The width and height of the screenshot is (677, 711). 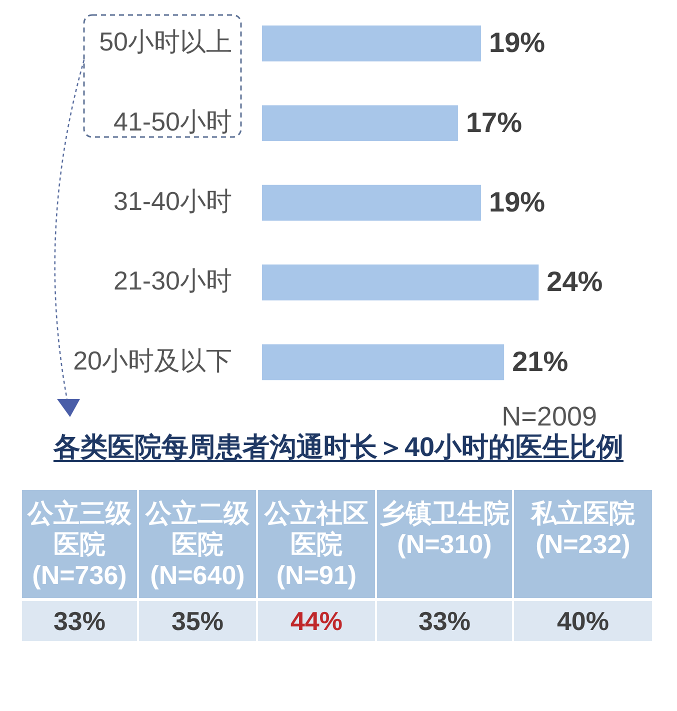 What do you see at coordinates (173, 201) in the screenshot?
I see `y-tick-label: 31-40小时` at bounding box center [173, 201].